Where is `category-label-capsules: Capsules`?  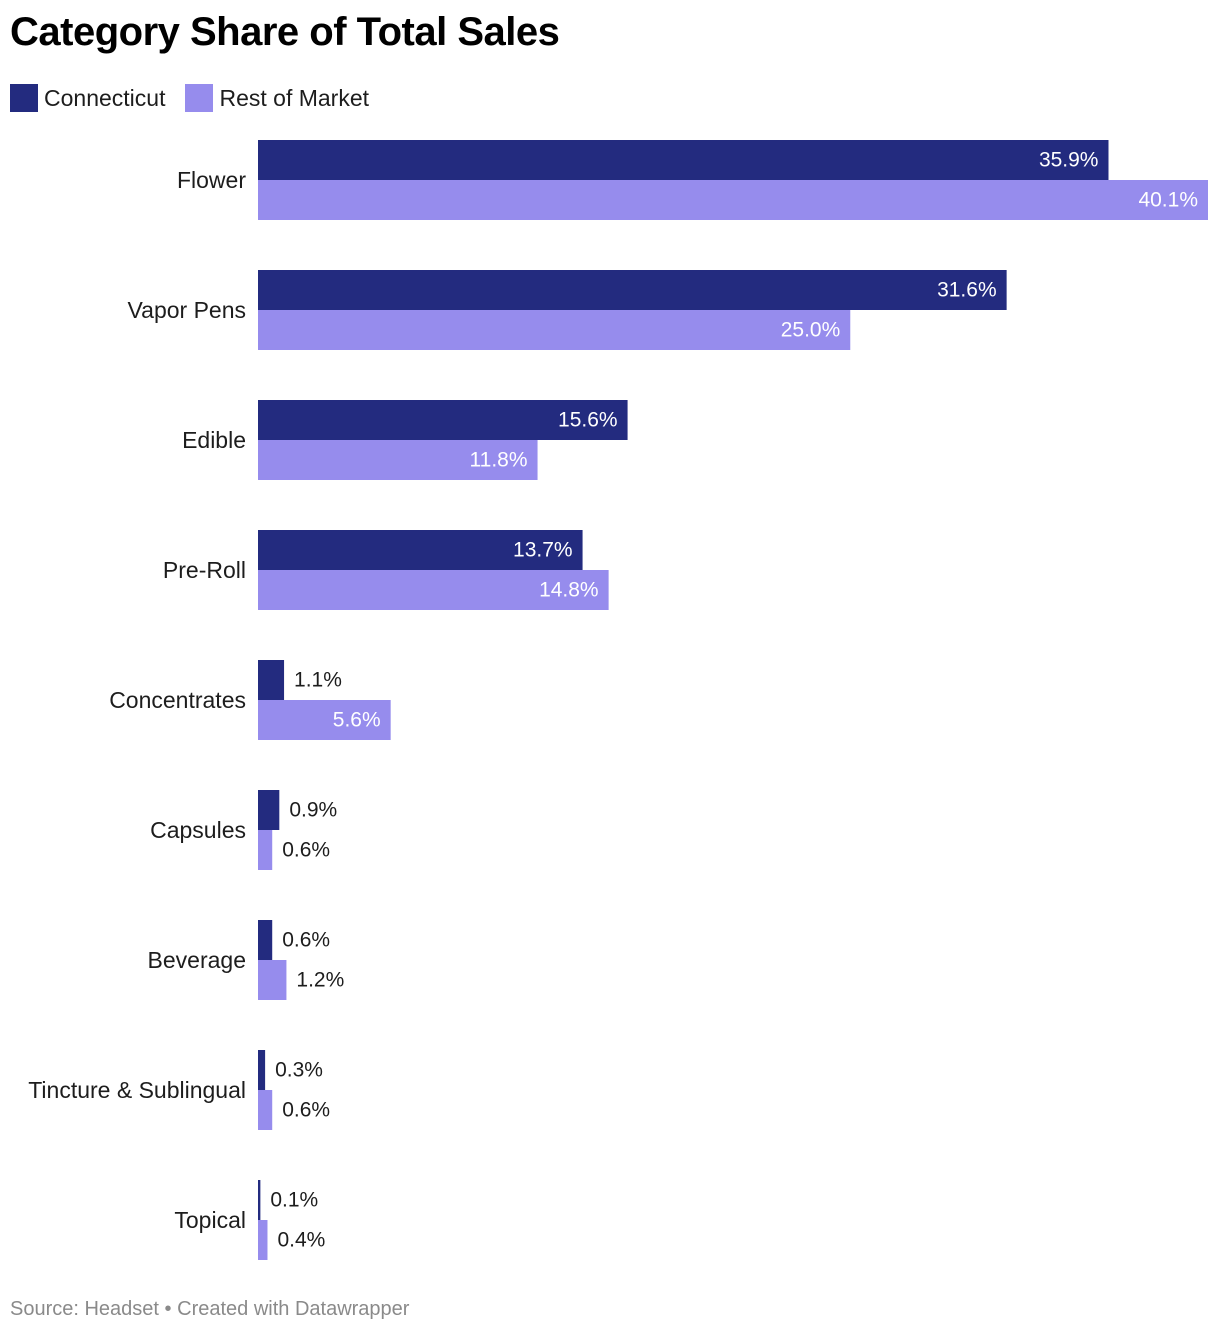 category-label-capsules: Capsules is located at coordinates (198, 830).